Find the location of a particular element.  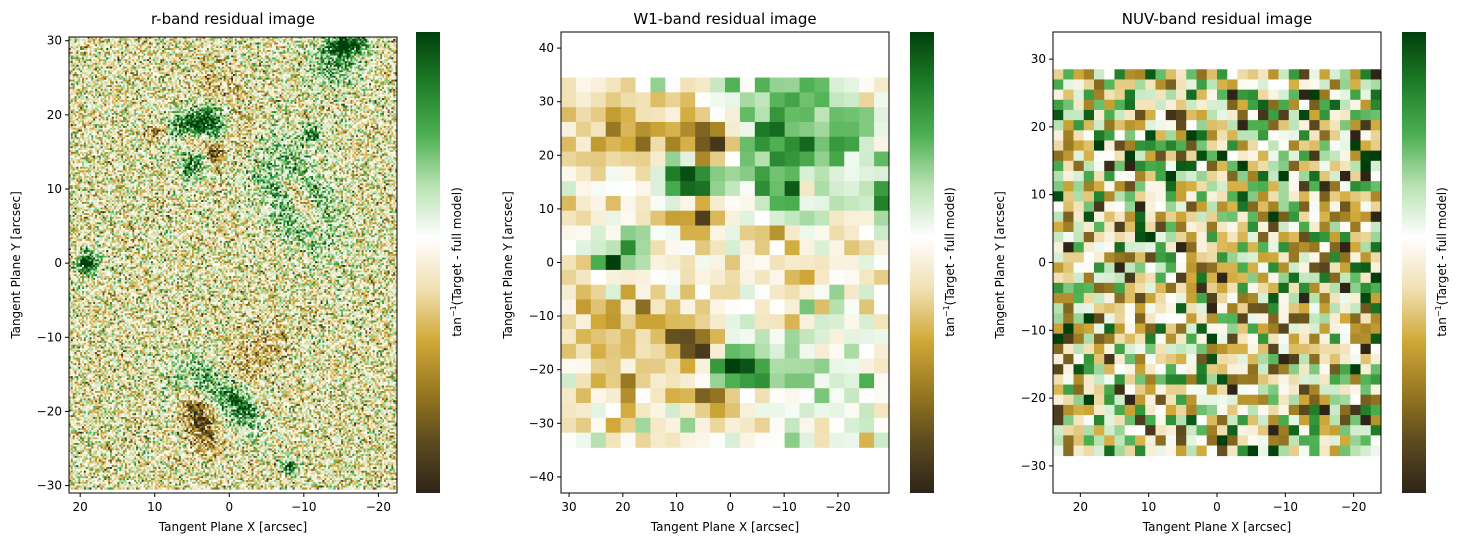

panel-title: r-band residual image is located at coordinates (233, 19).